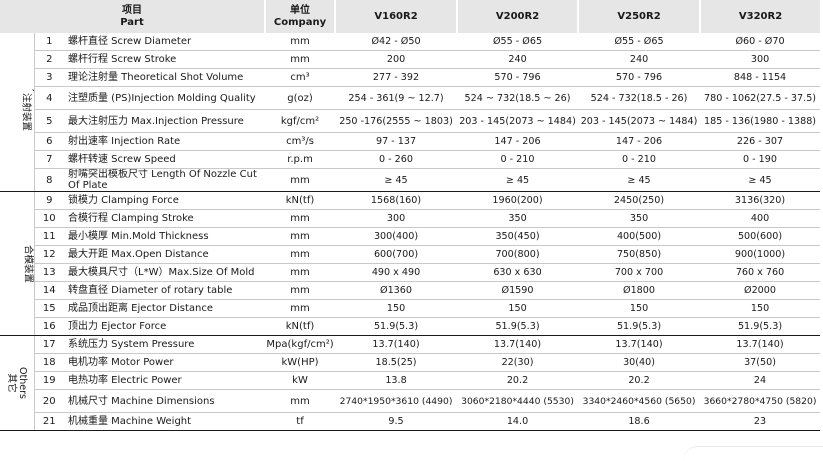 This screenshot has height=461, width=823. I want to click on row-item: 顶出力 Ejector Force, so click(165, 326).